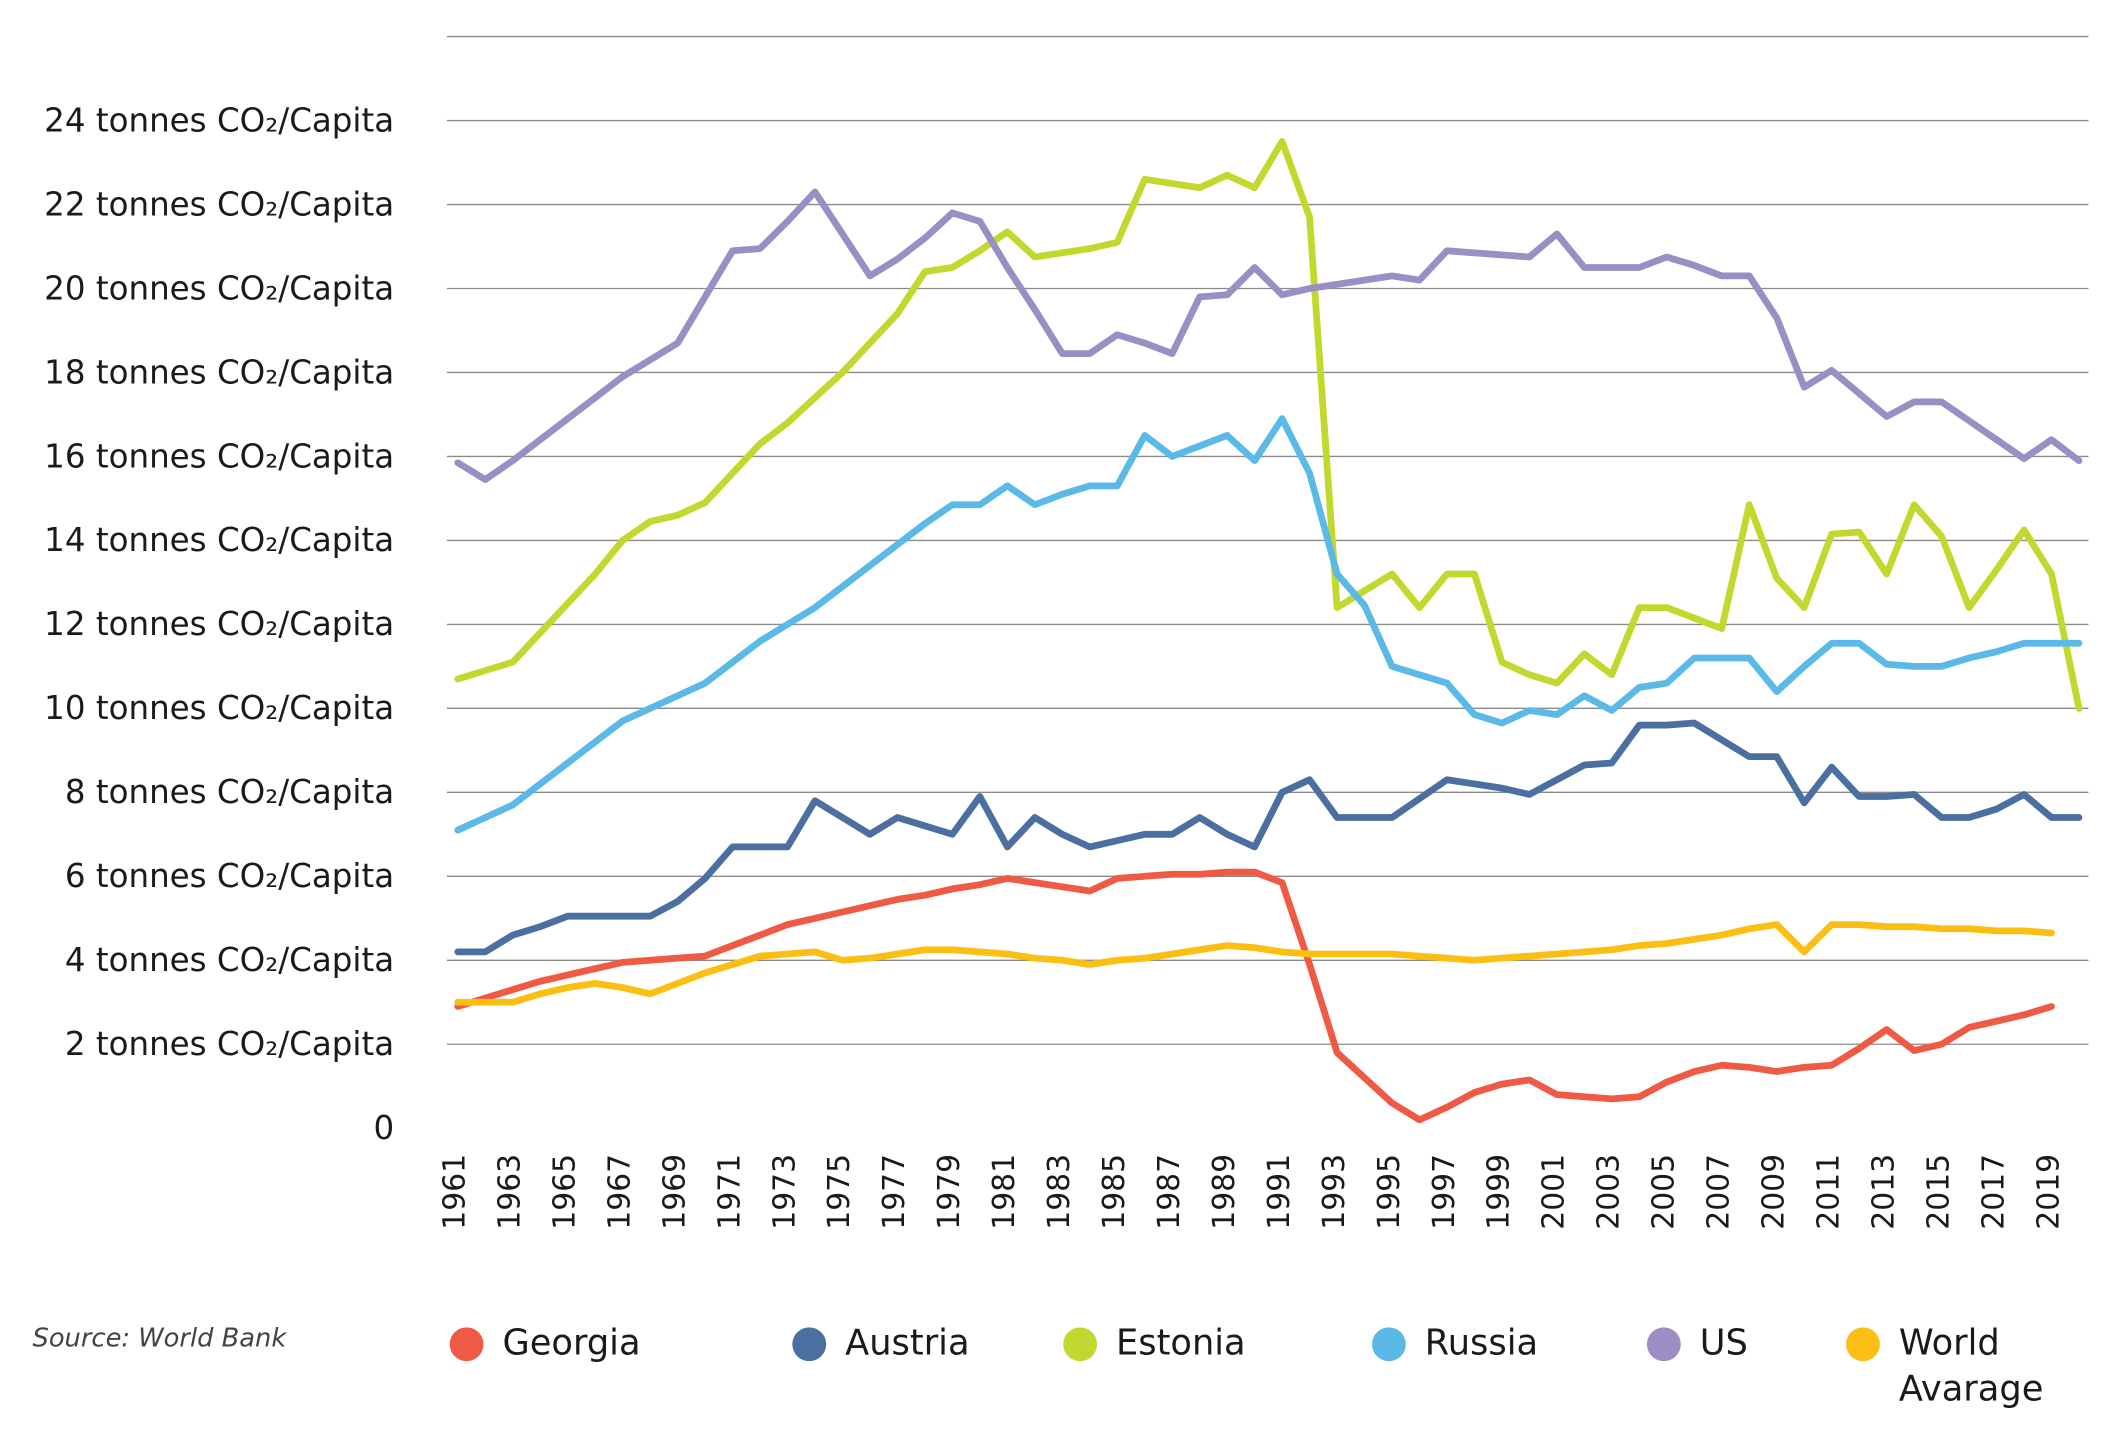 The image size is (2102, 1456). Describe the element at coordinates (219, 372) in the screenshot. I see `y-tick-label: 18 tonnes CO₂/Capita` at that location.